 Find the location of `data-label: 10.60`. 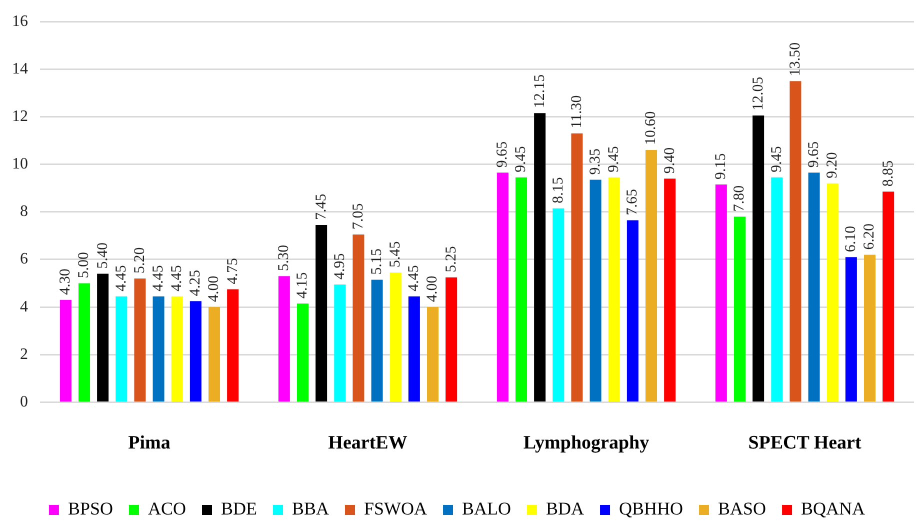

data-label: 10.60 is located at coordinates (651, 128).